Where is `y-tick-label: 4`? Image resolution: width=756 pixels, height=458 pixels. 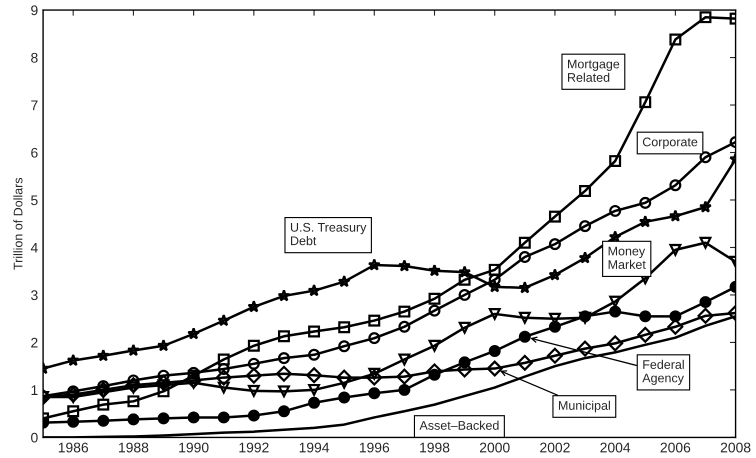 y-tick-label: 4 is located at coordinates (34, 247).